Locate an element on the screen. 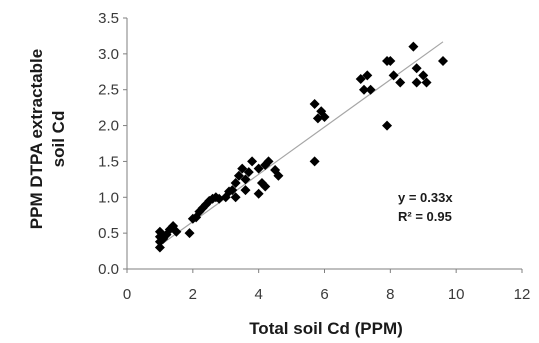 The height and width of the screenshot is (343, 539). x-tick-label: 2 is located at coordinates (193, 294).